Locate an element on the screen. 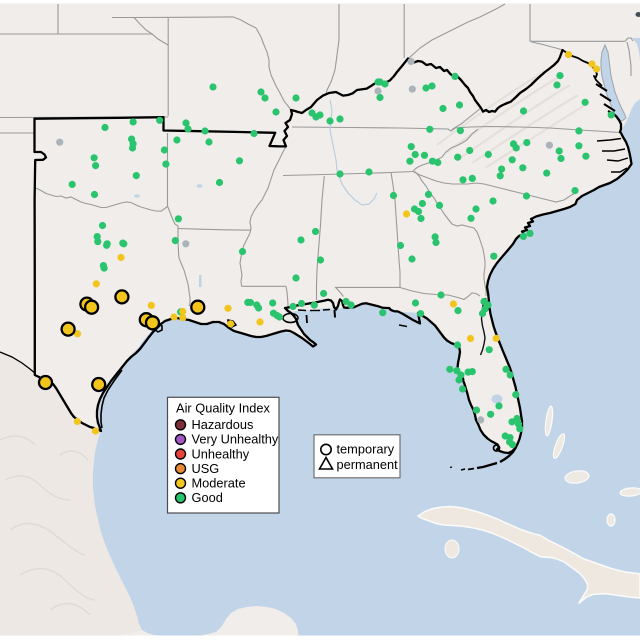  svg-text: USG is located at coordinates (206, 468).